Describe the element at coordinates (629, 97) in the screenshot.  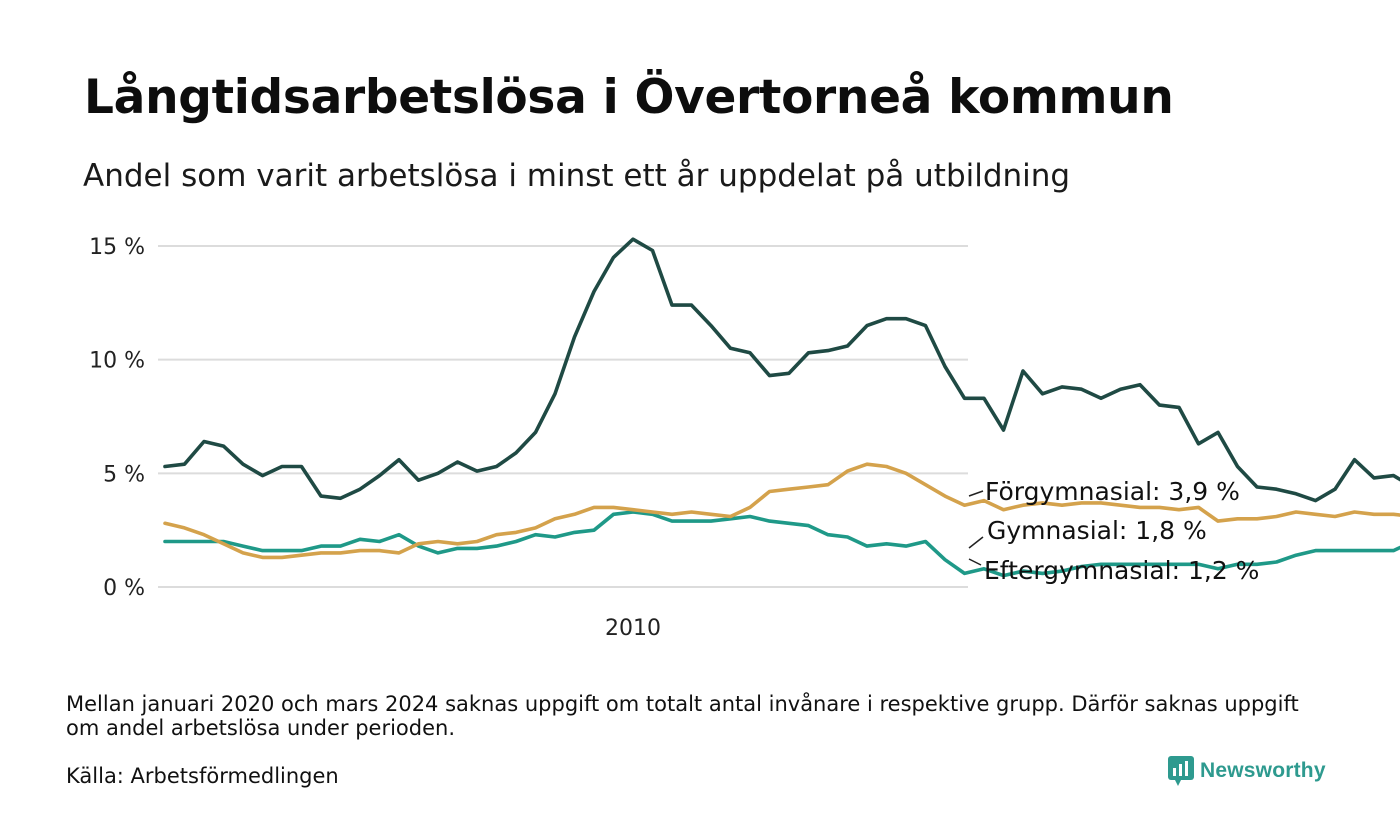
I see `chart-title: Långtidsarbetslösa i Övertorneå kommun` at that location.